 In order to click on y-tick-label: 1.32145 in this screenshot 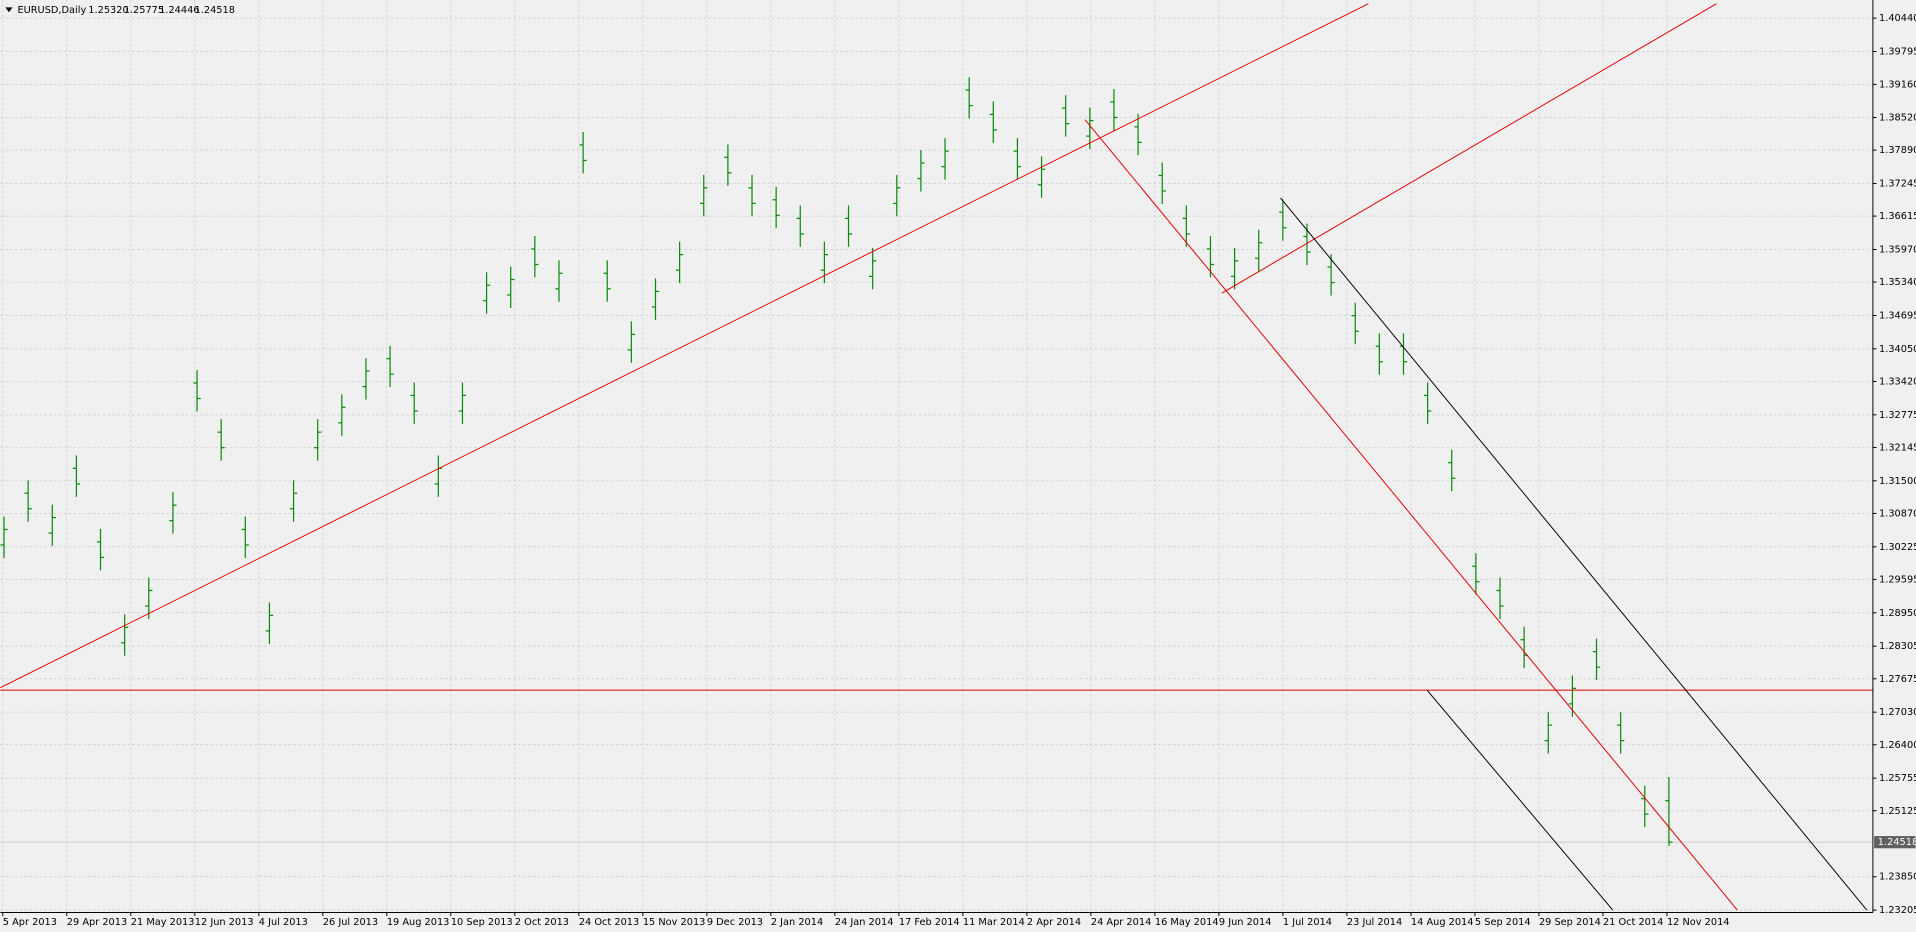, I will do `click(1897, 447)`.